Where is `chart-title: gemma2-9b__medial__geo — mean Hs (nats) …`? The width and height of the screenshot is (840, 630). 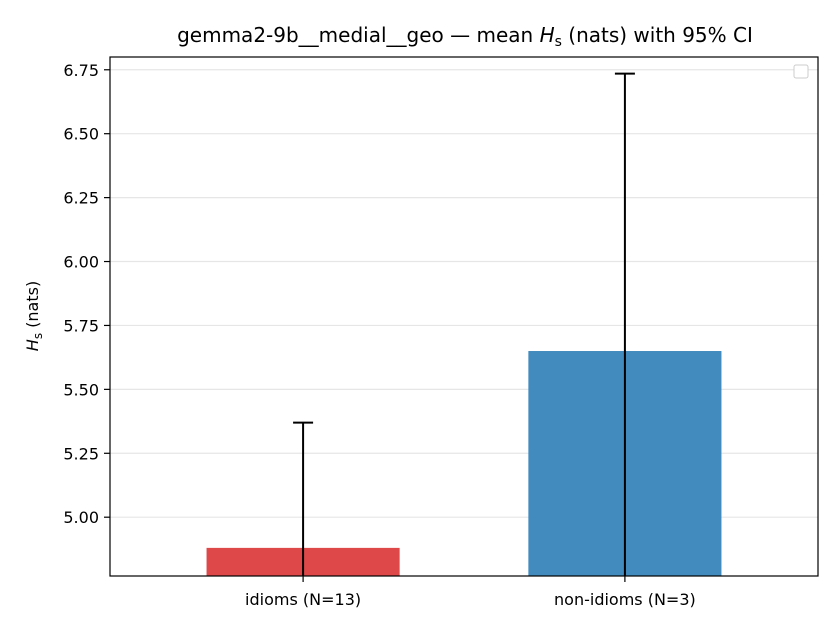
chart-title: gemma2-9b__medial__geo — mean Hs (nats) … is located at coordinates (465, 36).